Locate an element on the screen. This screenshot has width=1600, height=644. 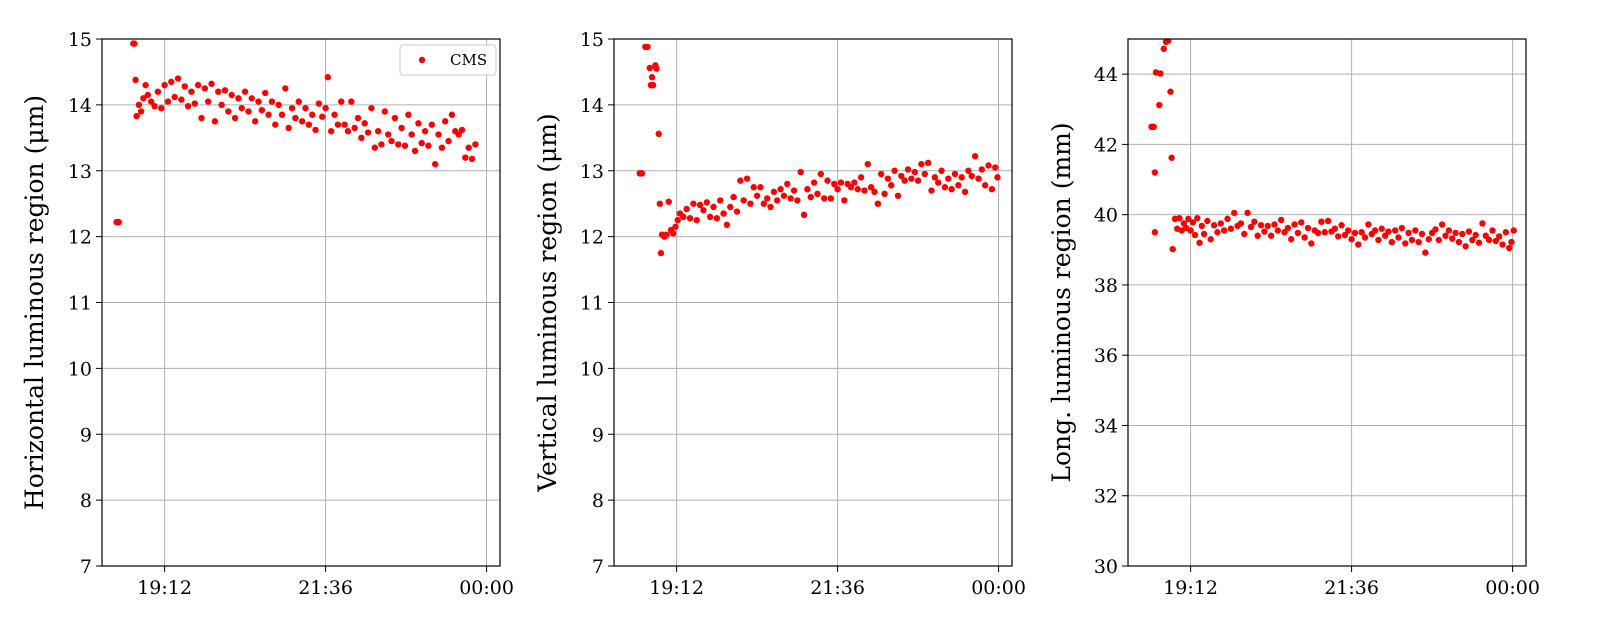
y-tick-label: 30 is located at coordinates (1106, 567).